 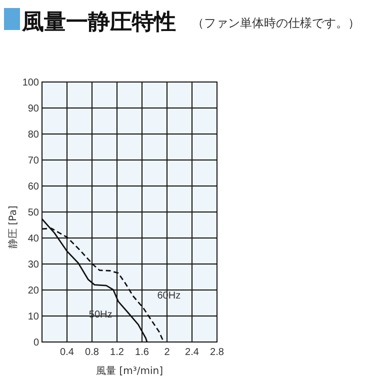 I want to click on x-axis-title: 風量 [m³/min], so click(x=130, y=371).